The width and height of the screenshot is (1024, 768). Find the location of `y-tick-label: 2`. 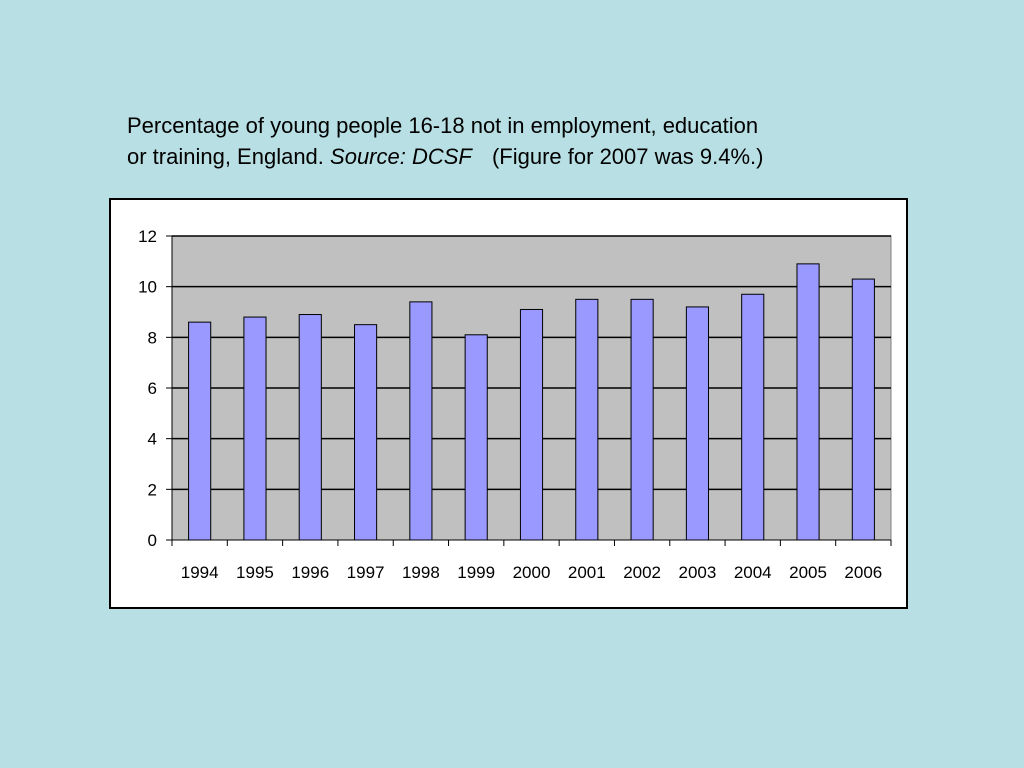

y-tick-label: 2 is located at coordinates (152, 489).